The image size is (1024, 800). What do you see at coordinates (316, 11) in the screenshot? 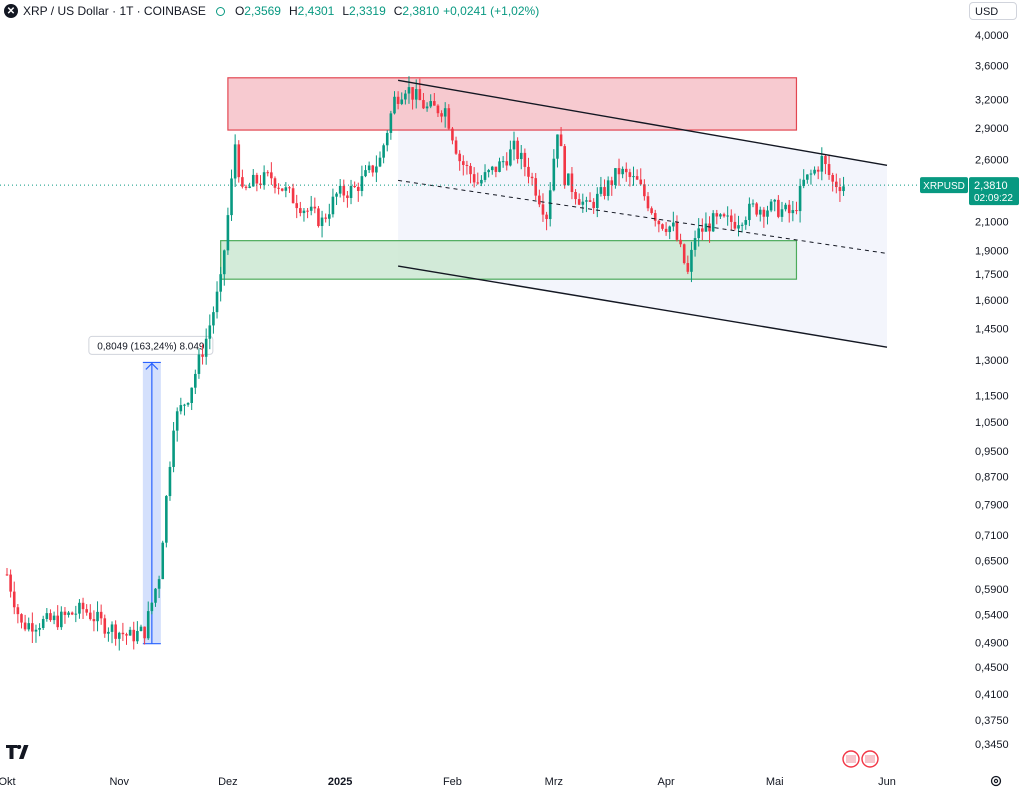
I see `ohlc-value: 2,4301` at bounding box center [316, 11].